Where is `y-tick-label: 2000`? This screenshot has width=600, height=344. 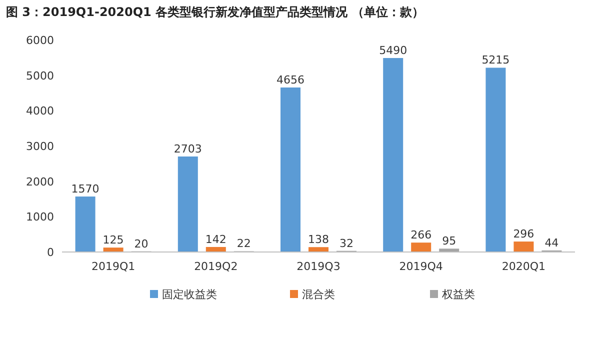 y-tick-label: 2000 is located at coordinates (40, 181).